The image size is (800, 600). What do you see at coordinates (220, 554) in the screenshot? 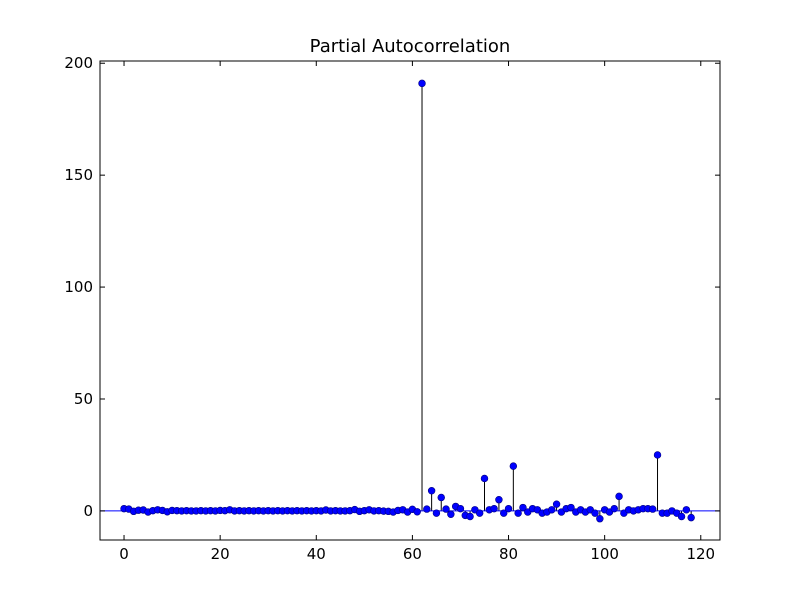
I see `x-tick-label: 20` at bounding box center [220, 554].